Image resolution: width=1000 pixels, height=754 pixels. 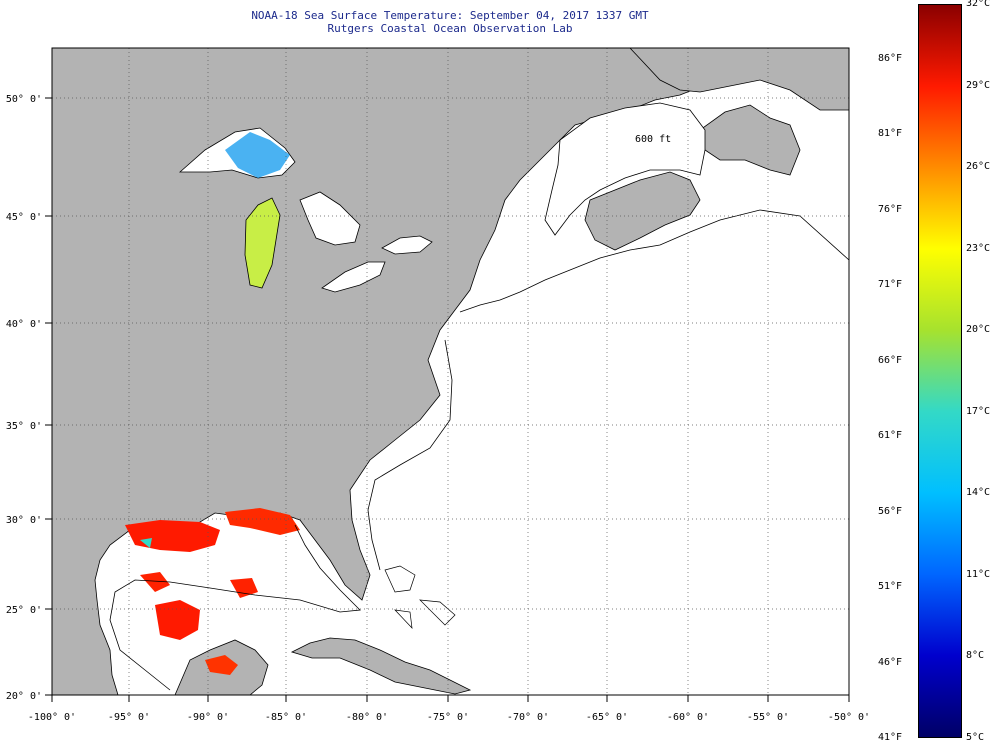 What do you see at coordinates (890, 360) in the screenshot?
I see `fahrenheit-label: 66°F` at bounding box center [890, 360].